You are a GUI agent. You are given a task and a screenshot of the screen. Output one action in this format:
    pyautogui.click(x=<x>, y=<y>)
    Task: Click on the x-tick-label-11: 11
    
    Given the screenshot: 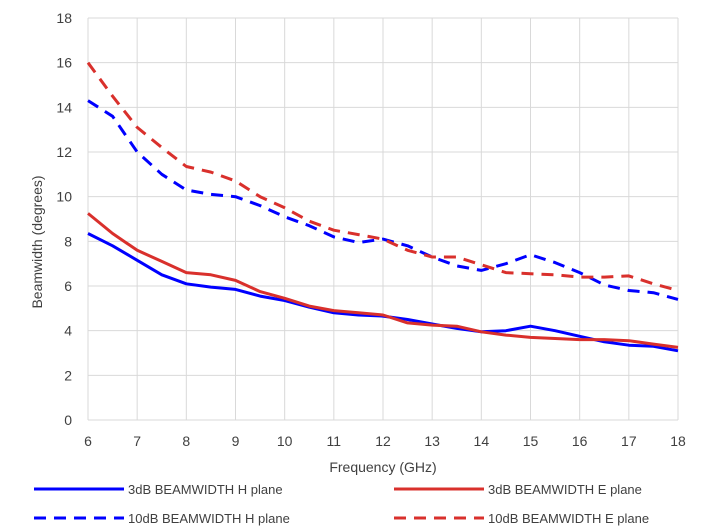 What is the action you would take?
    pyautogui.click(x=334, y=441)
    